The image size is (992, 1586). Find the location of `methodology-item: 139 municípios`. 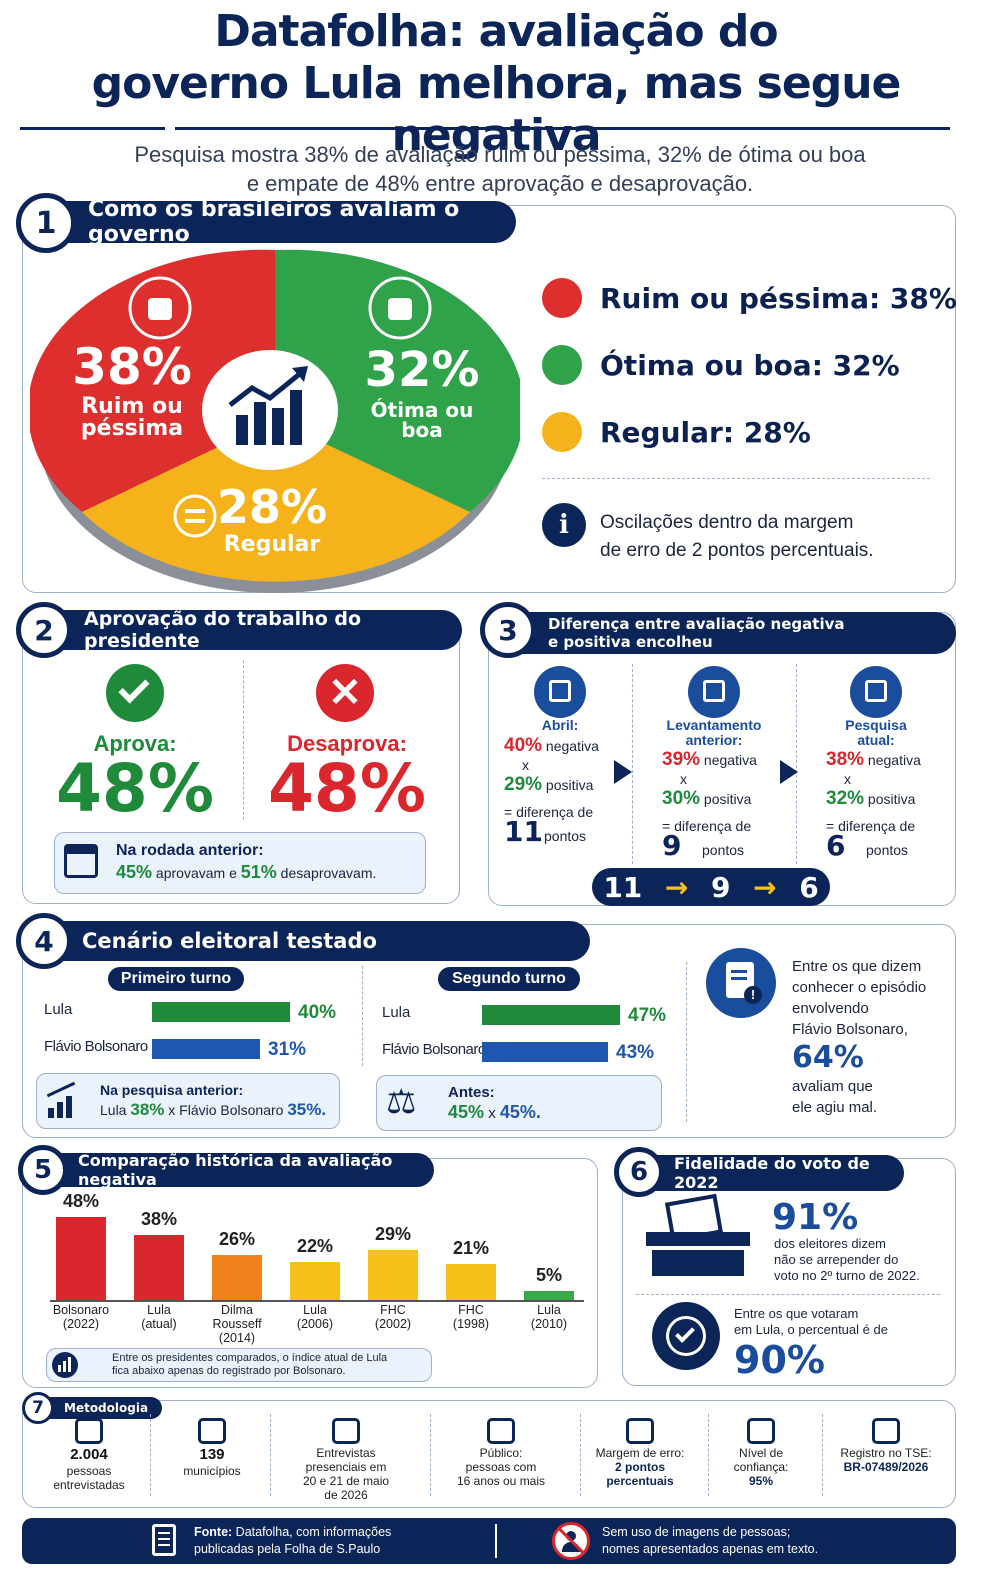

methodology-item: 139 municípios is located at coordinates (212, 1458).